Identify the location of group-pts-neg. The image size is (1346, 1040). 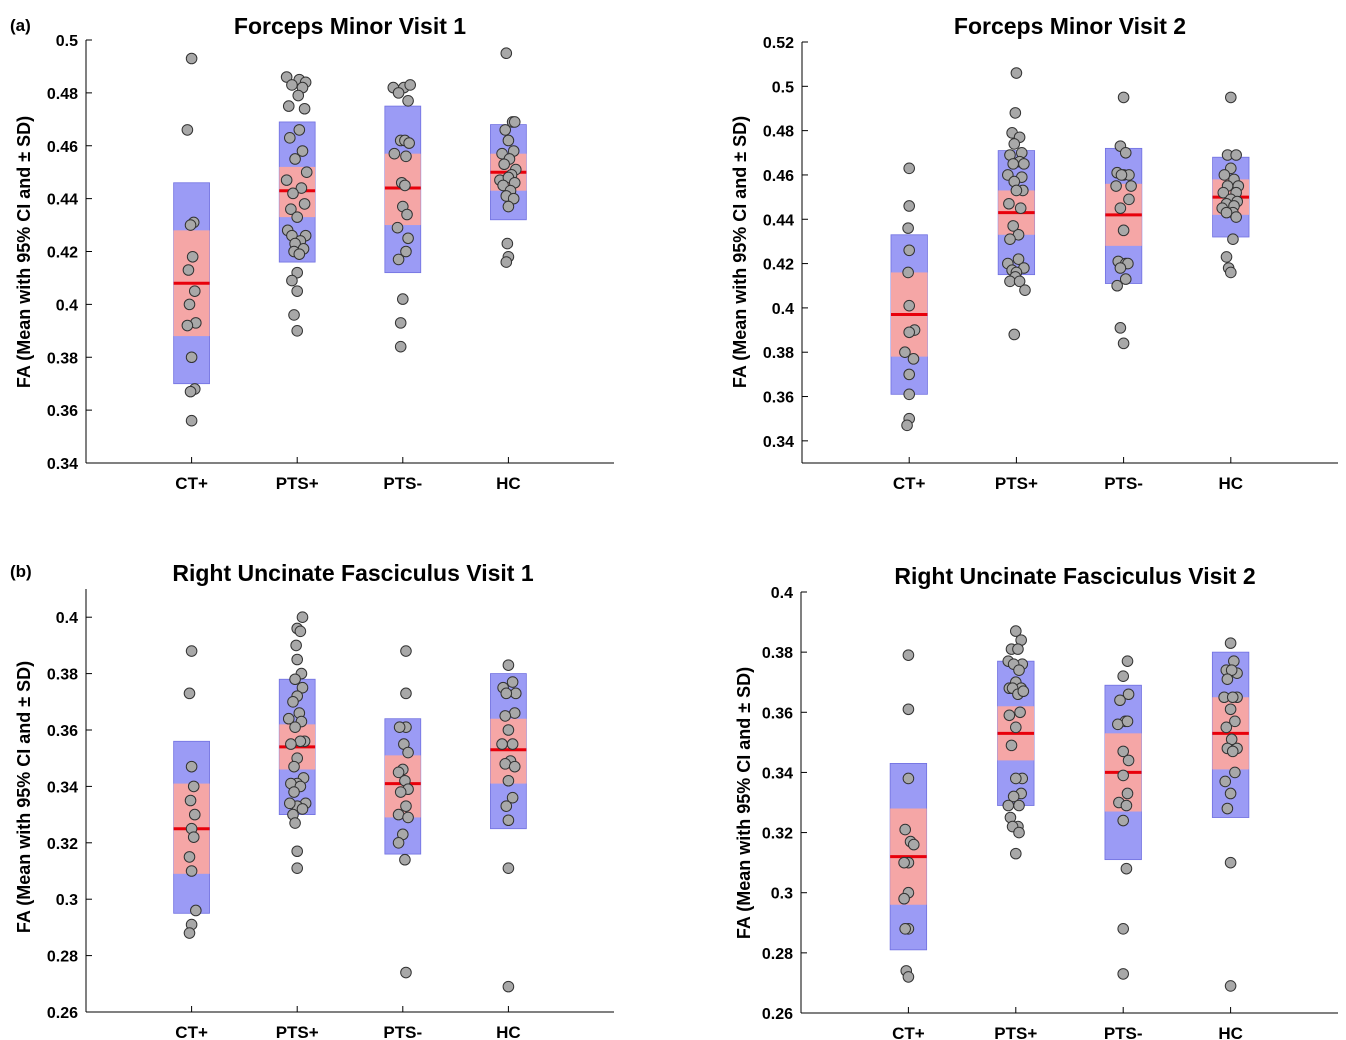
(1123, 220).